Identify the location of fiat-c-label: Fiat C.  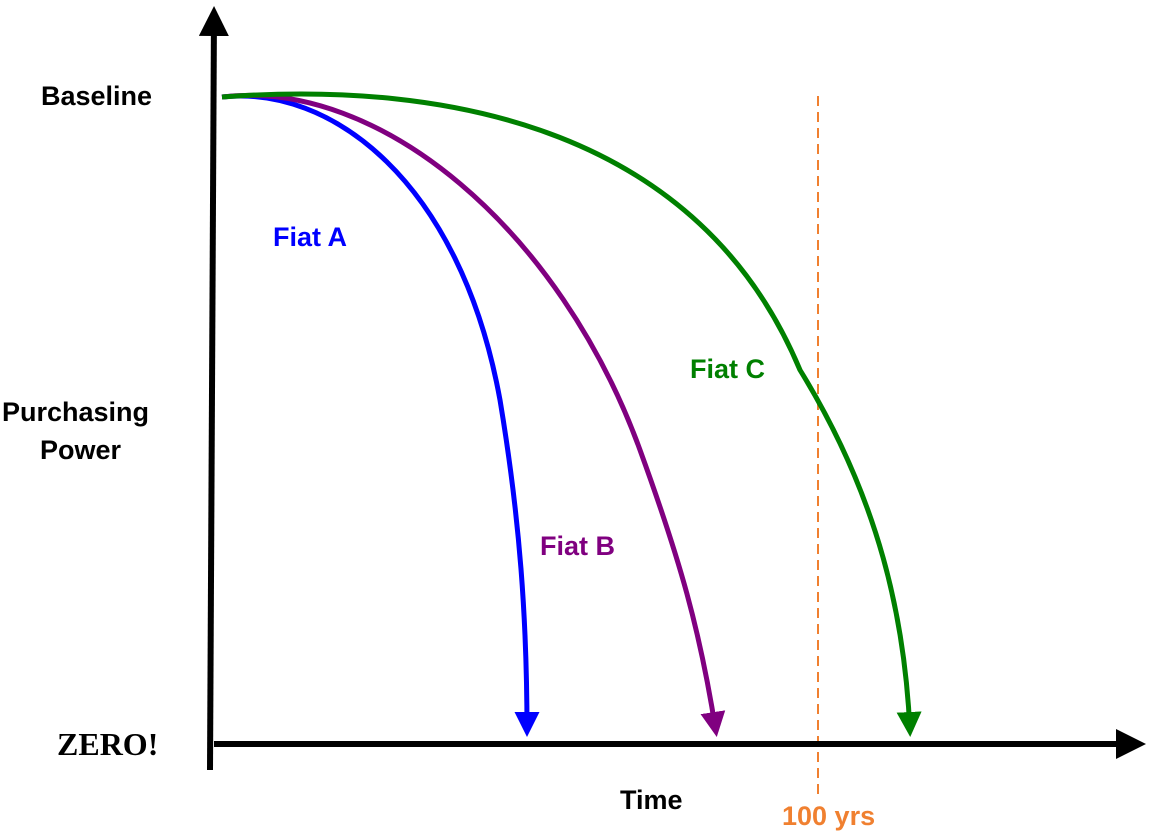
(727, 369).